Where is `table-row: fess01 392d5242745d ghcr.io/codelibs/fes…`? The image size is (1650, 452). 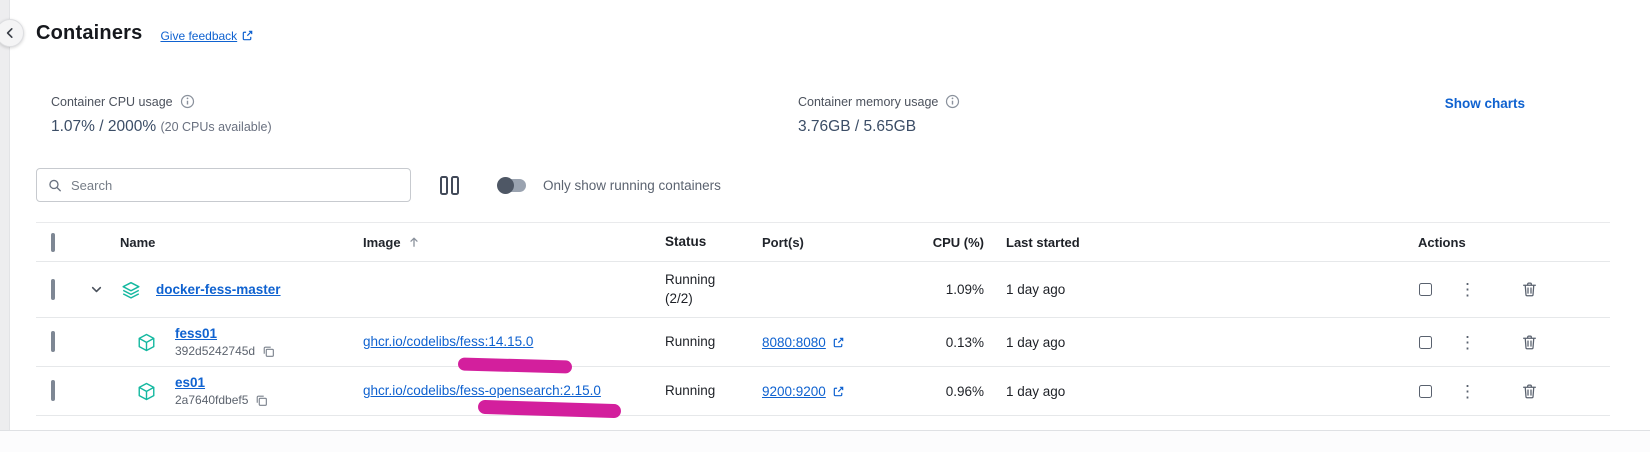
table-row: fess01 392d5242745d ghcr.io/codelibs/fes… is located at coordinates (823, 342).